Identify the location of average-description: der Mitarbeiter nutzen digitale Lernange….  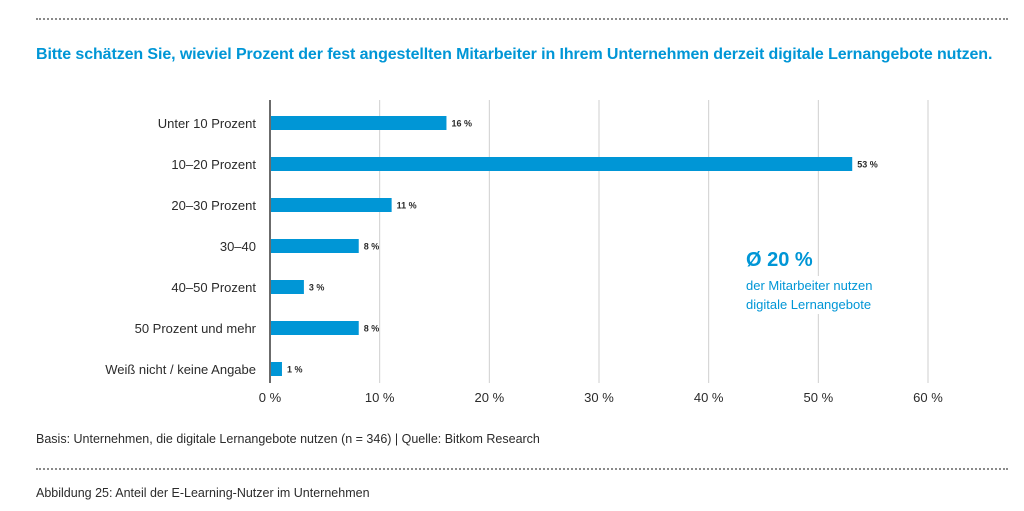
(809, 295).